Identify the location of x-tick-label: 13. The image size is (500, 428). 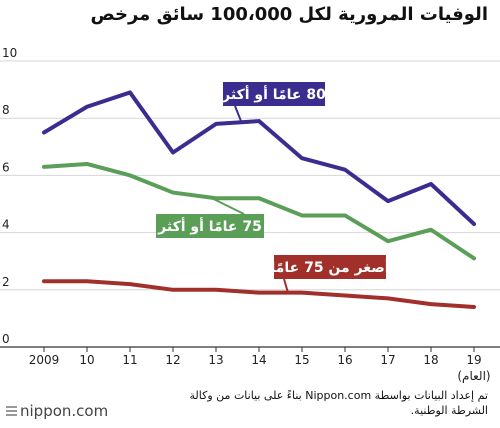
(215, 360).